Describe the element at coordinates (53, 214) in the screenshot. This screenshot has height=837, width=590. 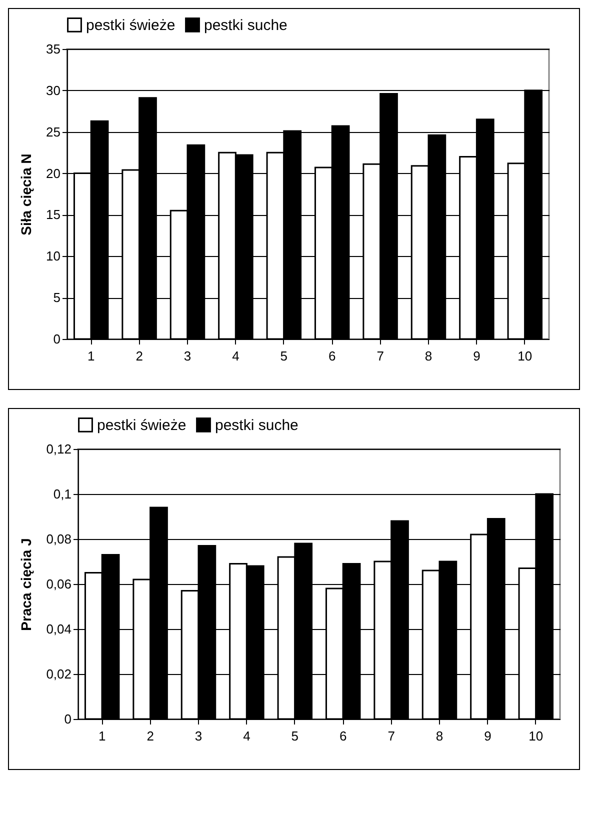
I see `y-tick-label: 15` at that location.